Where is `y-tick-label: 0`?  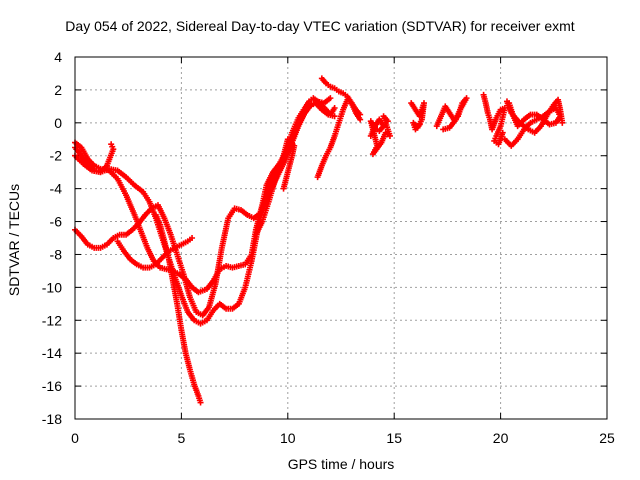 y-tick-label: 0 is located at coordinates (58, 123).